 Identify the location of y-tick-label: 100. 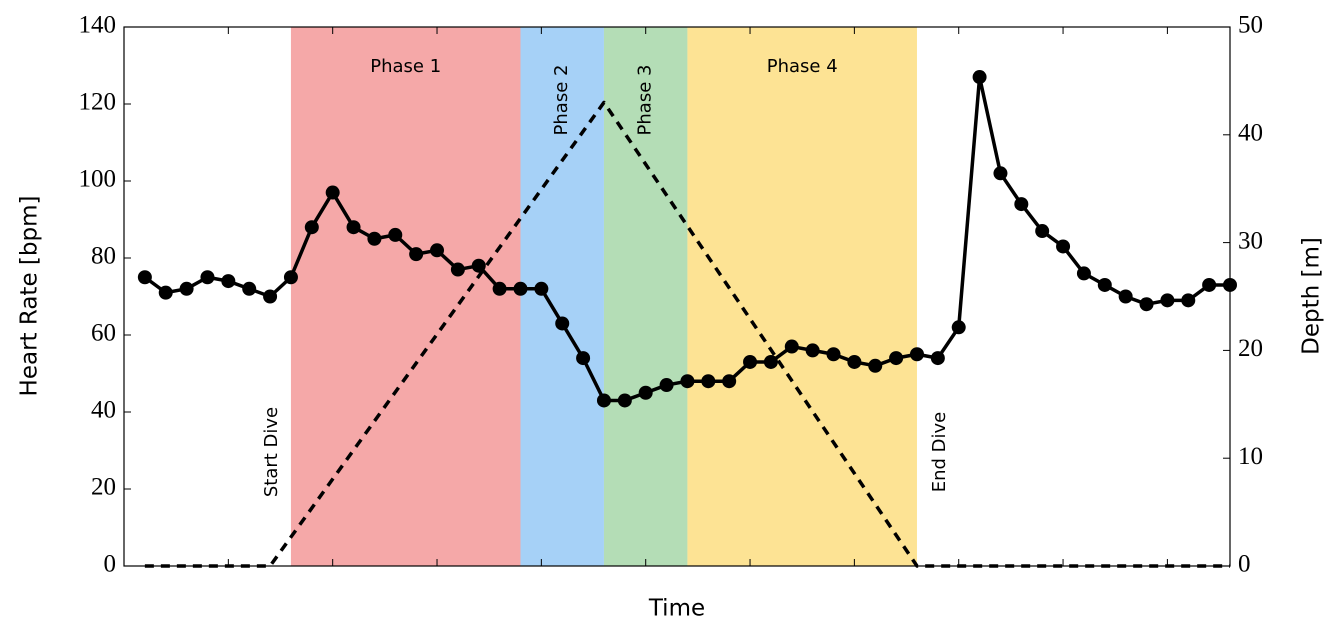
(98, 179).